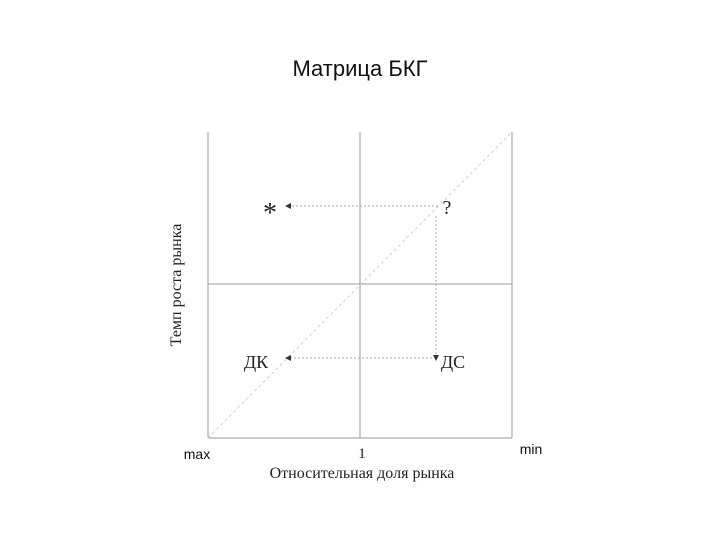 This screenshot has height=540, width=720. Describe the element at coordinates (176, 285) in the screenshot. I see `y-axis-label: Темп роста рынка` at that location.